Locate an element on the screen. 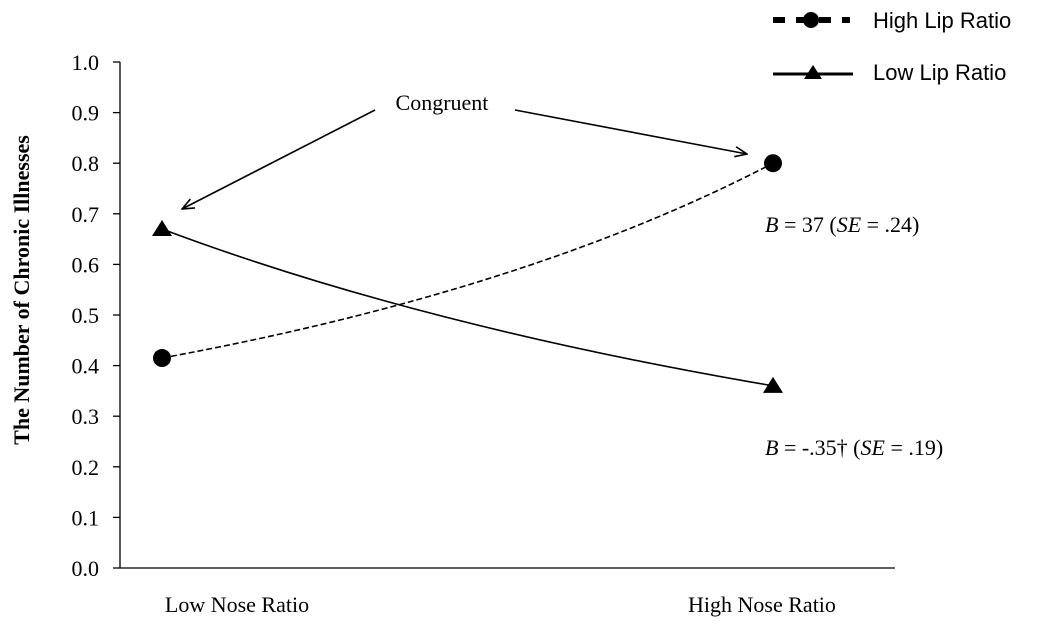  legend-item-low-lip-ratio: Low Lip Ratio is located at coordinates (889, 72).